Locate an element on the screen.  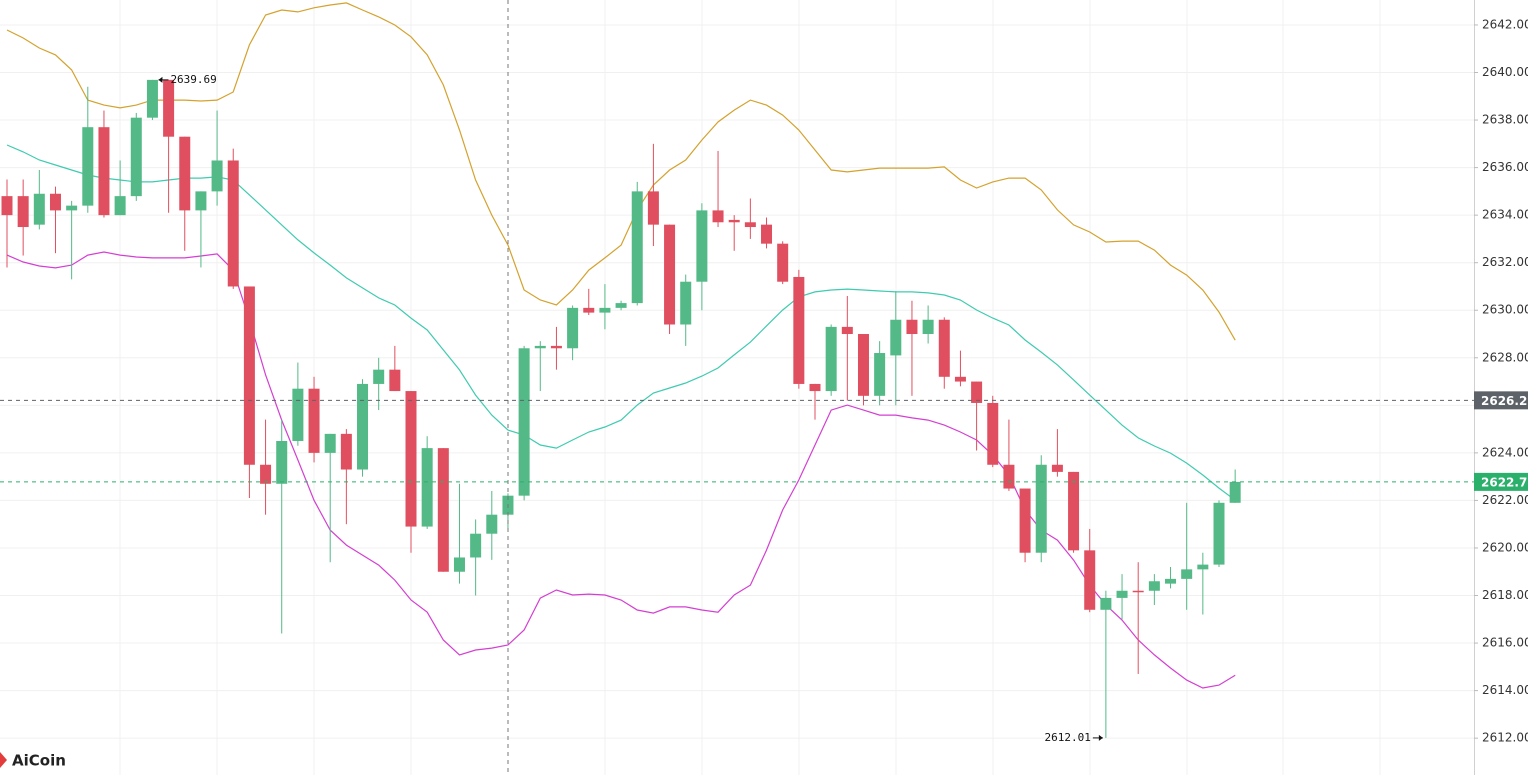
logo-icon is located at coordinates (3, 760).